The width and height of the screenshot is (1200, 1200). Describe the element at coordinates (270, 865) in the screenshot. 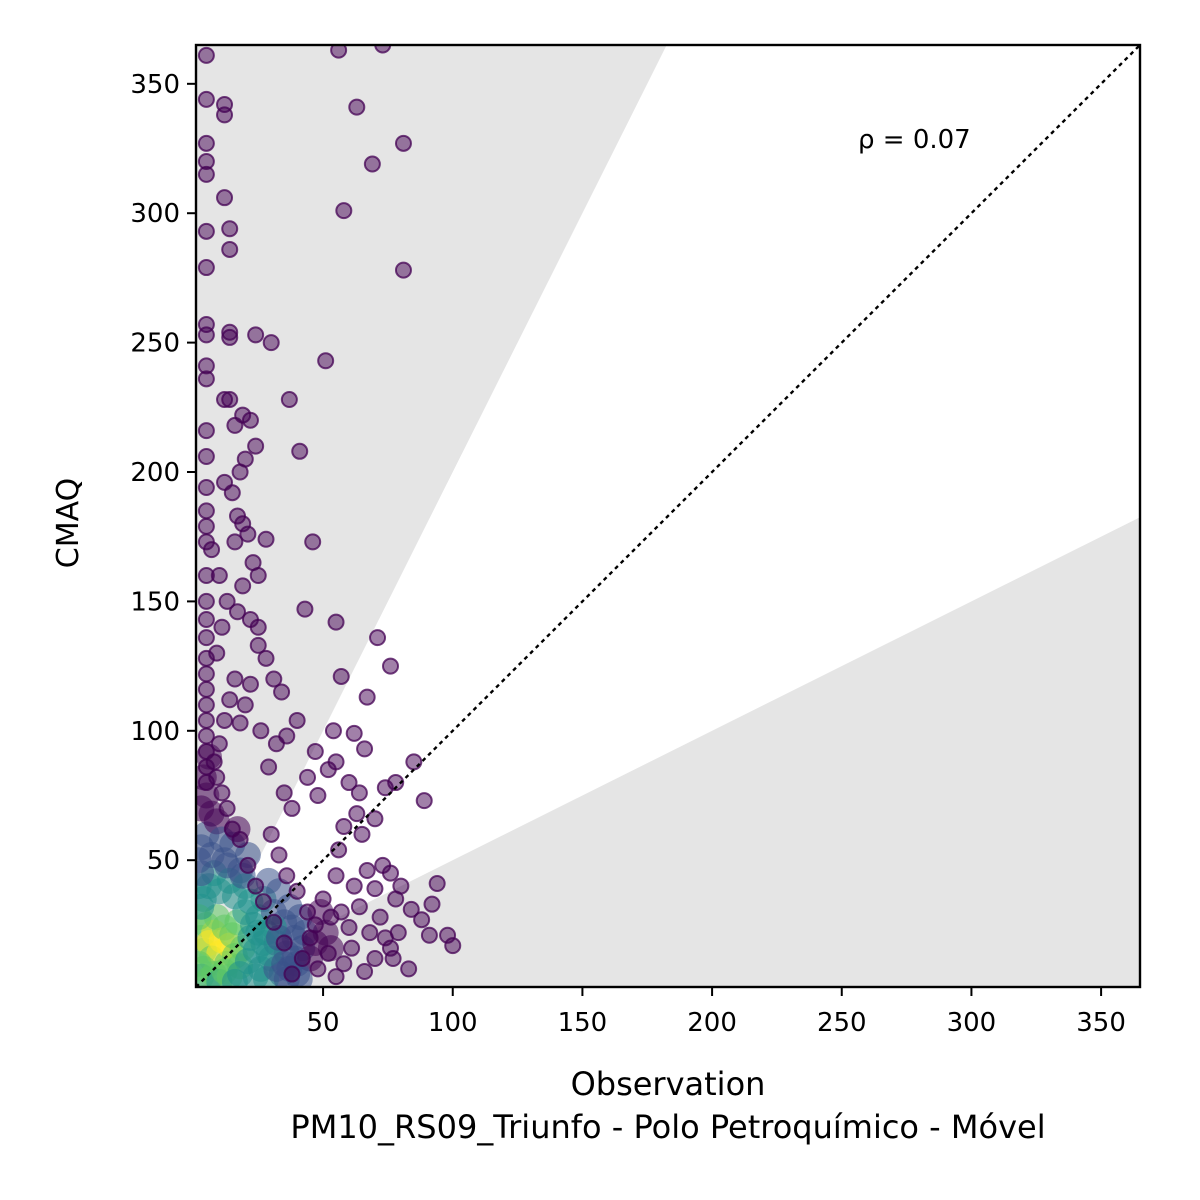

I see `density-layer` at that location.